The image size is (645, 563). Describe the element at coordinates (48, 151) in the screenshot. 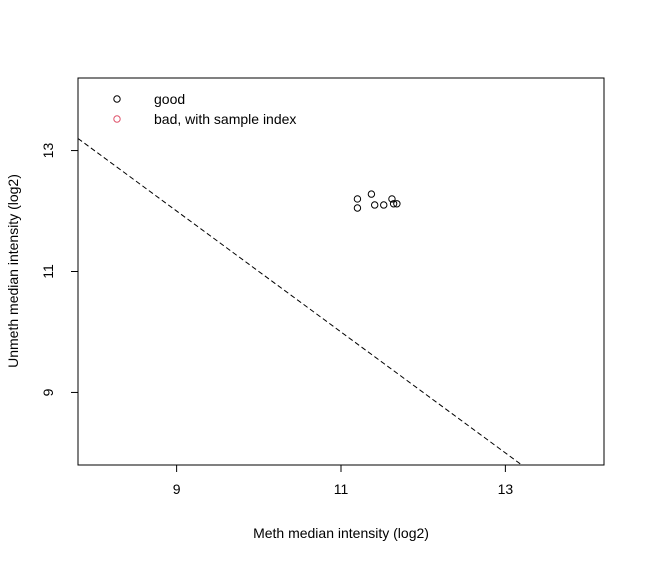

I see `y-tick-label: 13` at that location.